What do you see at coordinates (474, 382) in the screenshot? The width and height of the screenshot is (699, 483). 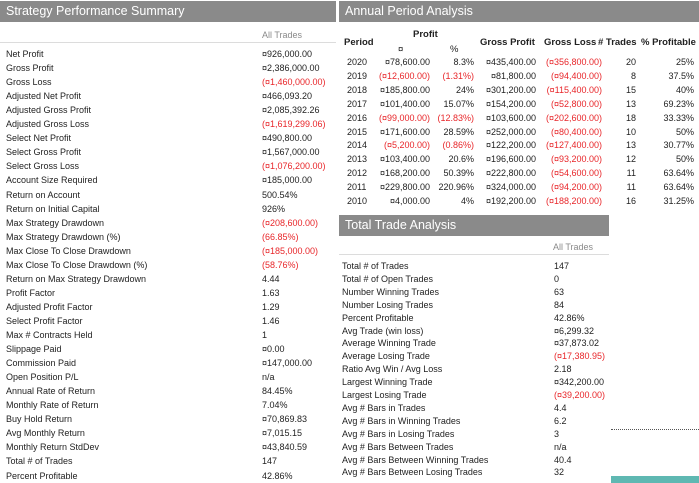 I see `trade-row: Largest Winning Trade ¤342,200.00` at bounding box center [474, 382].